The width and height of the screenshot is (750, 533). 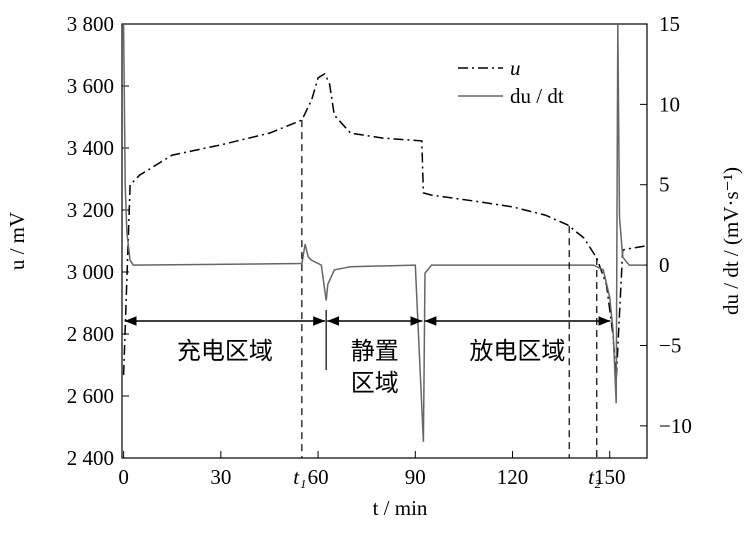 I want to click on region-label: 放电区域, so click(x=517, y=351).